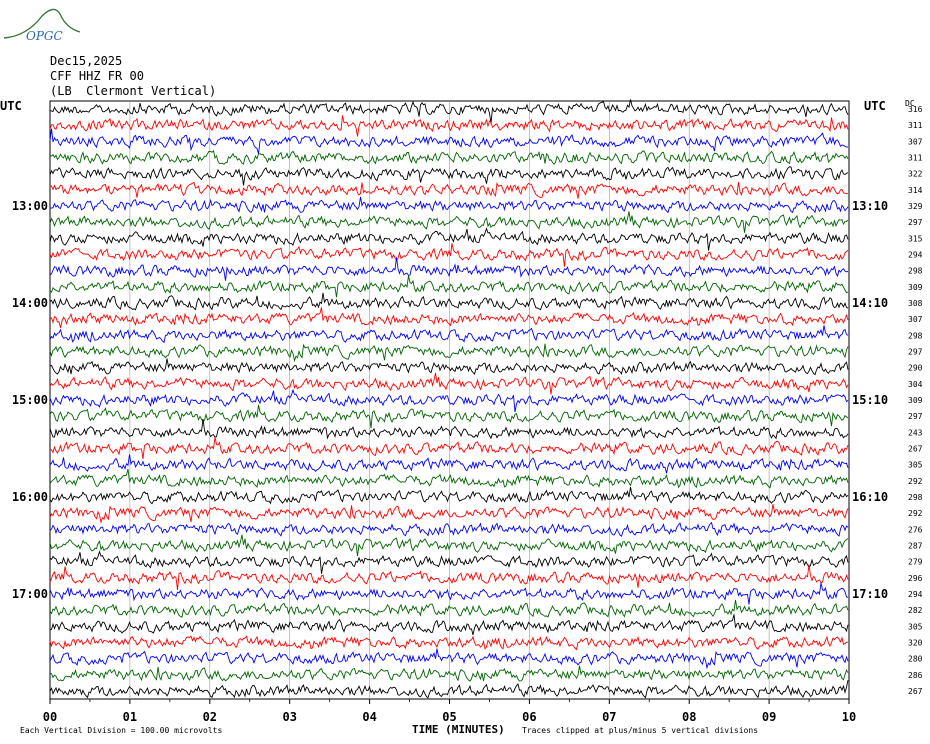 The image size is (930, 744). I want to click on dc-offset-label: 286, so click(915, 675).